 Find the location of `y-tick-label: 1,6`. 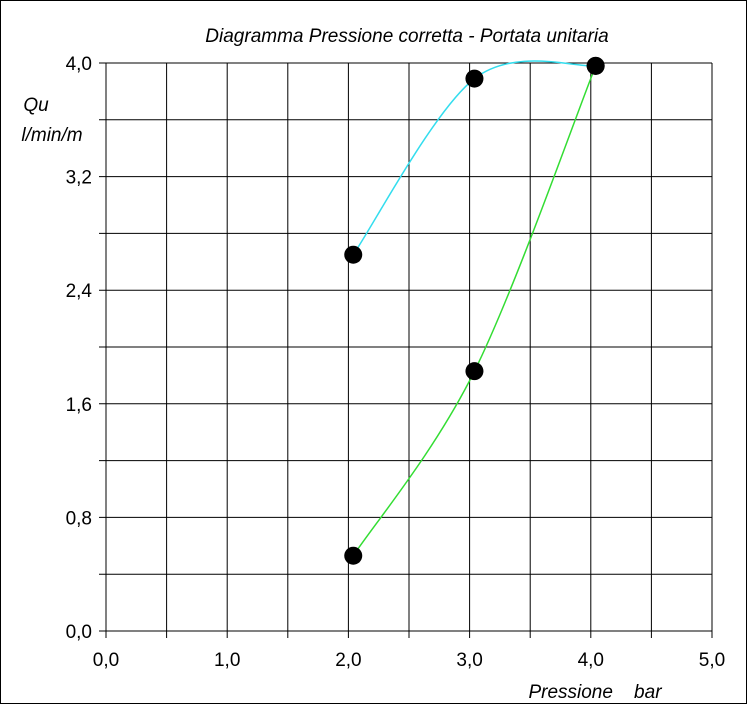

y-tick-label: 1,6 is located at coordinates (79, 405).